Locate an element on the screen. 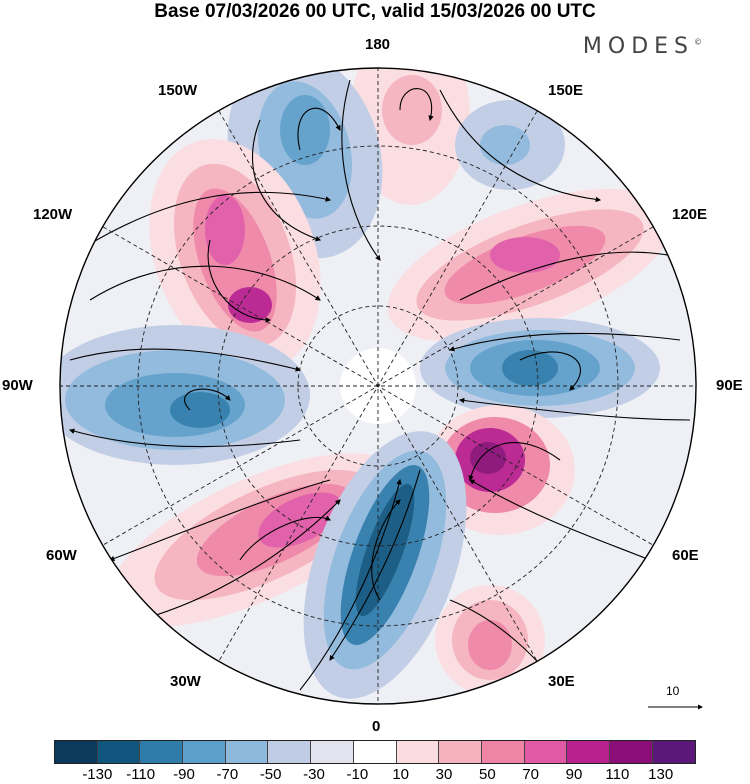  lon-label-30w: 30W is located at coordinates (185, 681).